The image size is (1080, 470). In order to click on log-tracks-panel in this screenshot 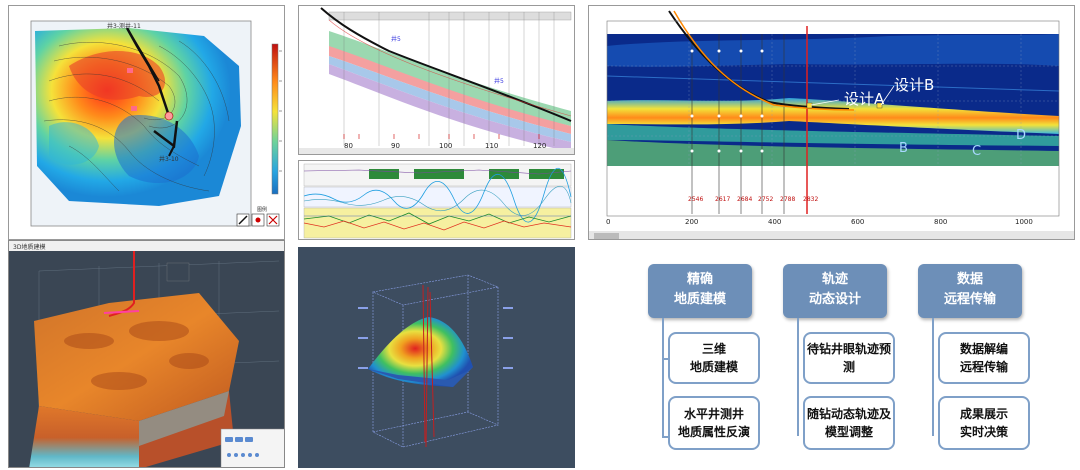, I will do `click(436, 200)`.